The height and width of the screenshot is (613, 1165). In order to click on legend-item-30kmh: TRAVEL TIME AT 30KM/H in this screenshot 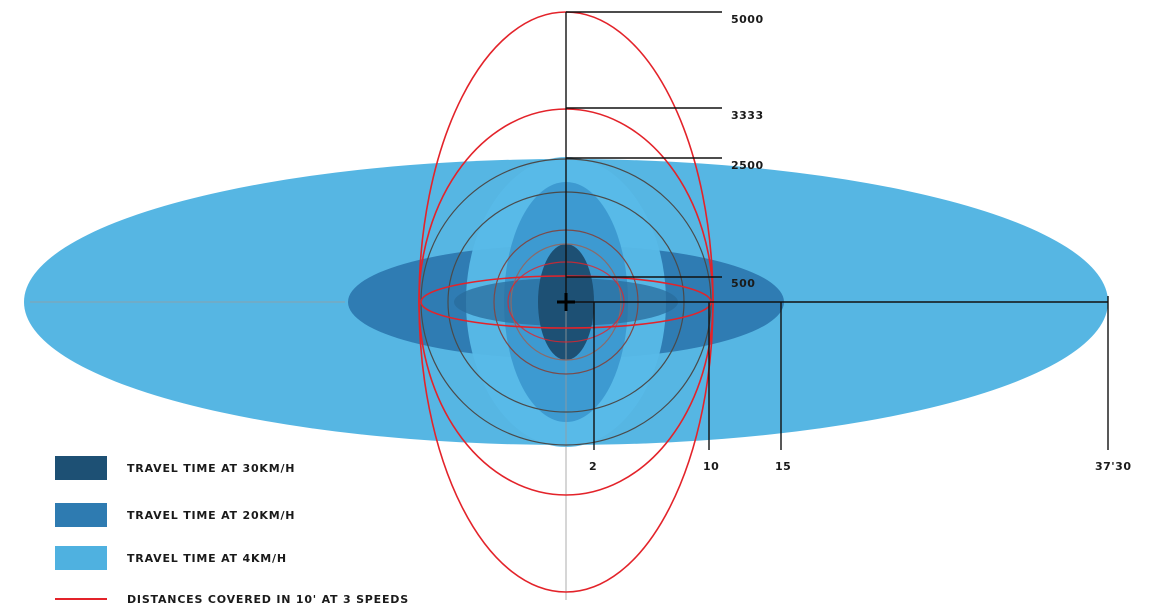, I will do `click(175, 468)`.